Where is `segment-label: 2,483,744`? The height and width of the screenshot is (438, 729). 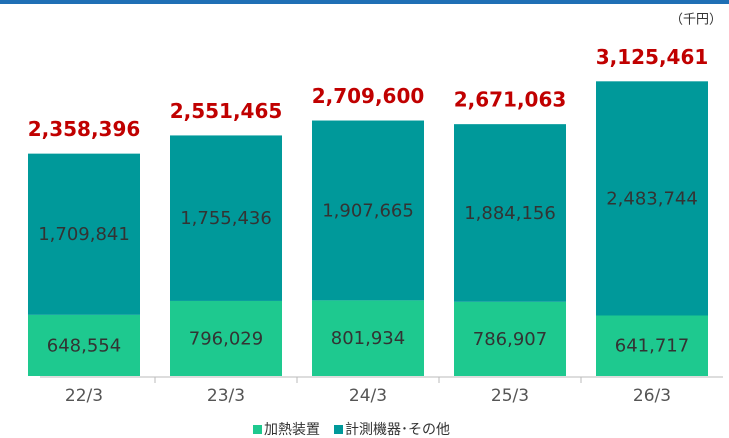 segment-label: 2,483,744 is located at coordinates (652, 198).